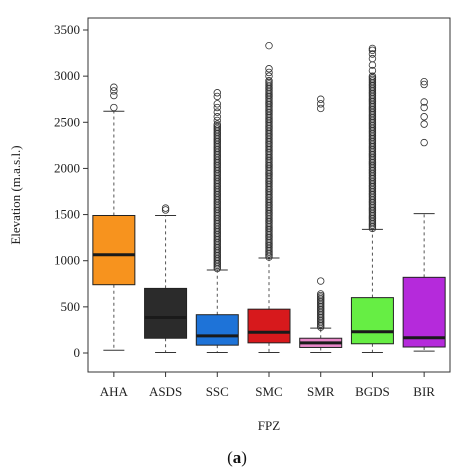 The height and width of the screenshot is (474, 474). I want to click on box-ssc, so click(217, 221).